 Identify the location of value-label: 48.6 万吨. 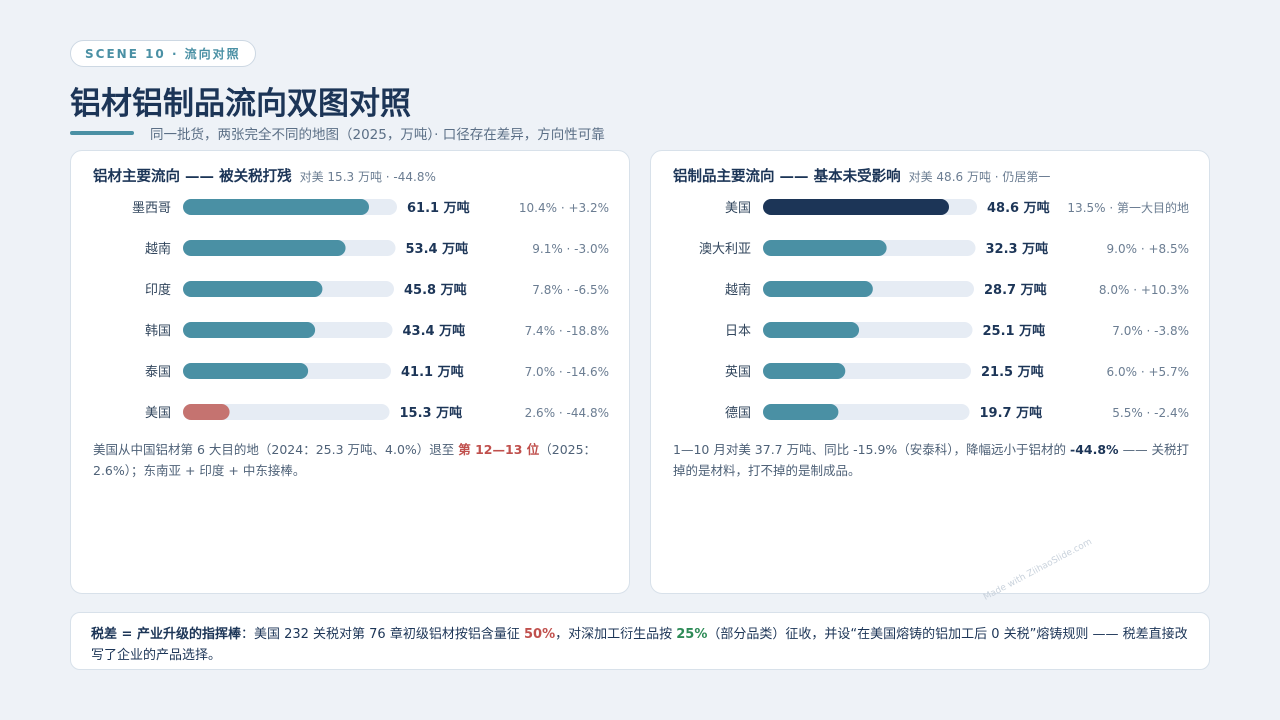
(1018, 208).